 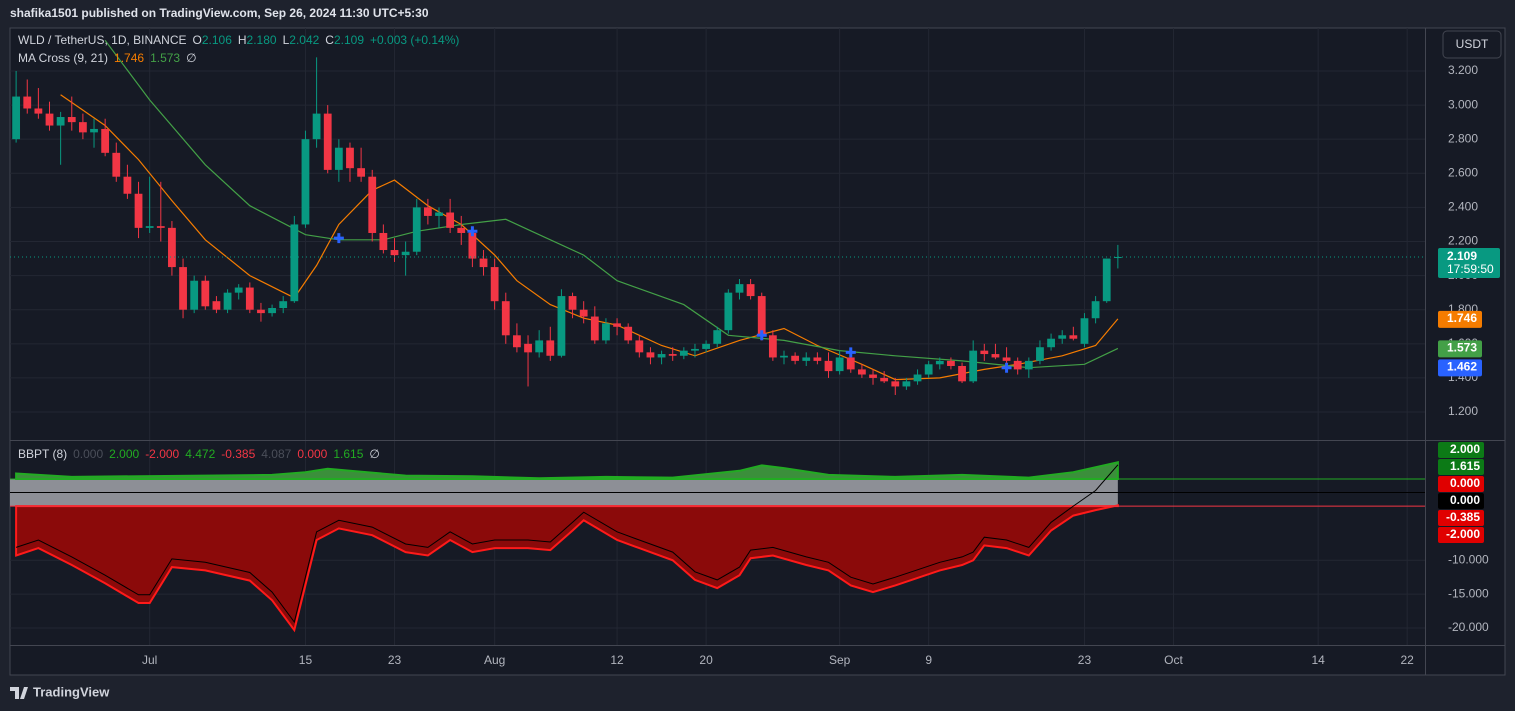 What do you see at coordinates (567, 568) in the screenshot?
I see `bear-power-area` at bounding box center [567, 568].